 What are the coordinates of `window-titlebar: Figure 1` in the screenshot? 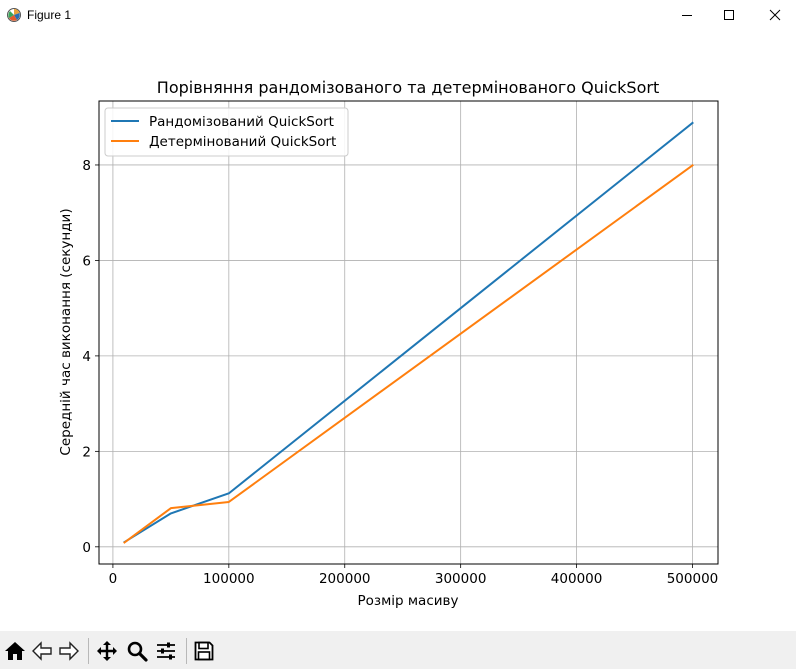 It's located at (398, 15).